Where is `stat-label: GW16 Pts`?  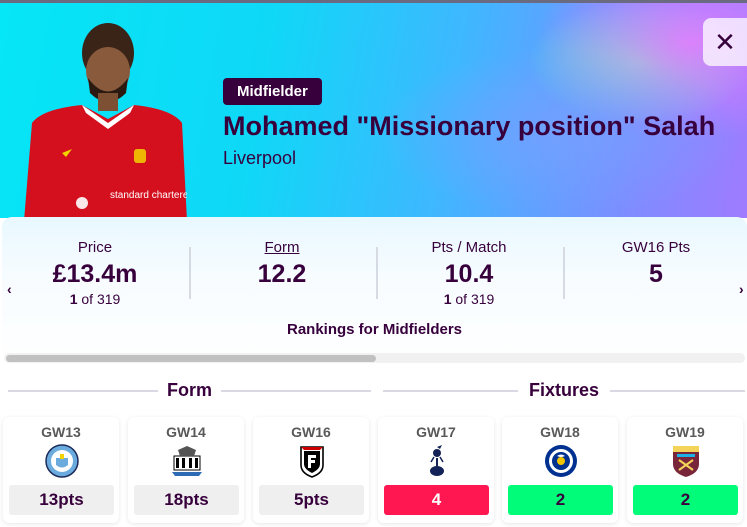 stat-label: GW16 Pts is located at coordinates (656, 247).